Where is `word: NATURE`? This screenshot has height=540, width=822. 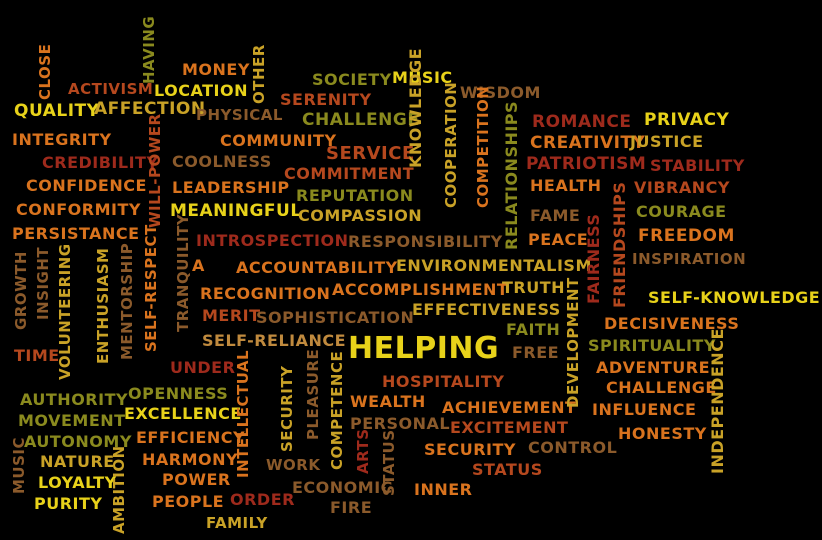 word: NATURE is located at coordinates (77, 461).